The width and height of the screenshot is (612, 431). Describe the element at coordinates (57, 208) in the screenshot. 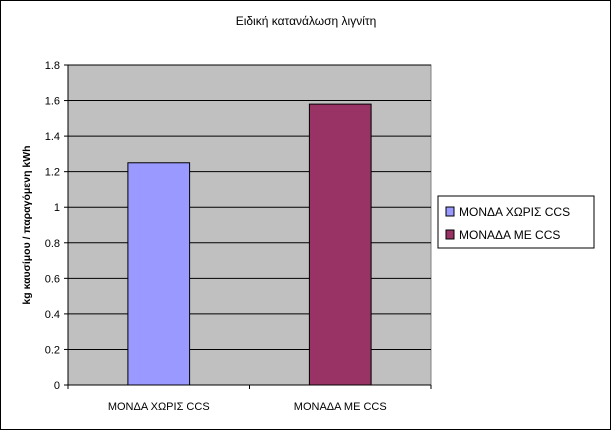

I see `y-tick-label: 1` at that location.